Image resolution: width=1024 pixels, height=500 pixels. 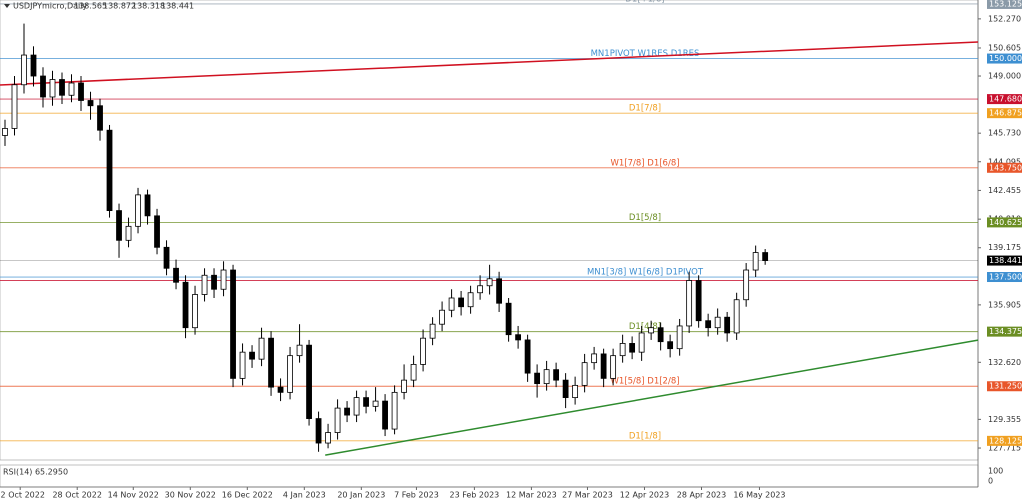 I want to click on price-tag-label: 140.625, so click(x=1005, y=222).